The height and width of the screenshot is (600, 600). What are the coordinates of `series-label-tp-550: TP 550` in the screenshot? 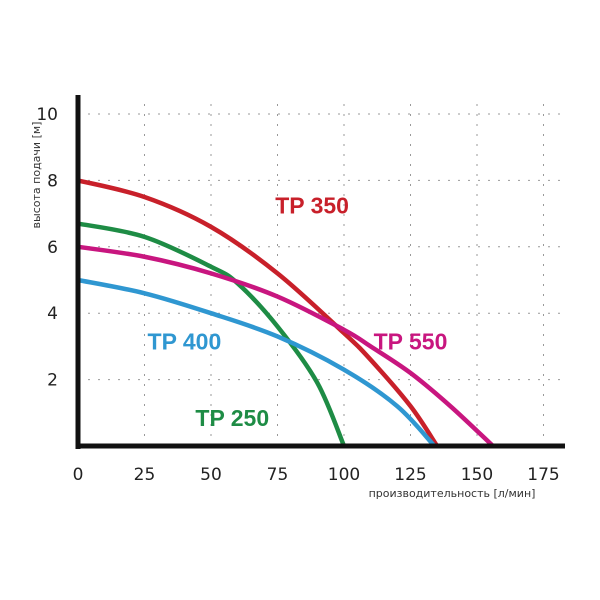 It's located at (411, 342).